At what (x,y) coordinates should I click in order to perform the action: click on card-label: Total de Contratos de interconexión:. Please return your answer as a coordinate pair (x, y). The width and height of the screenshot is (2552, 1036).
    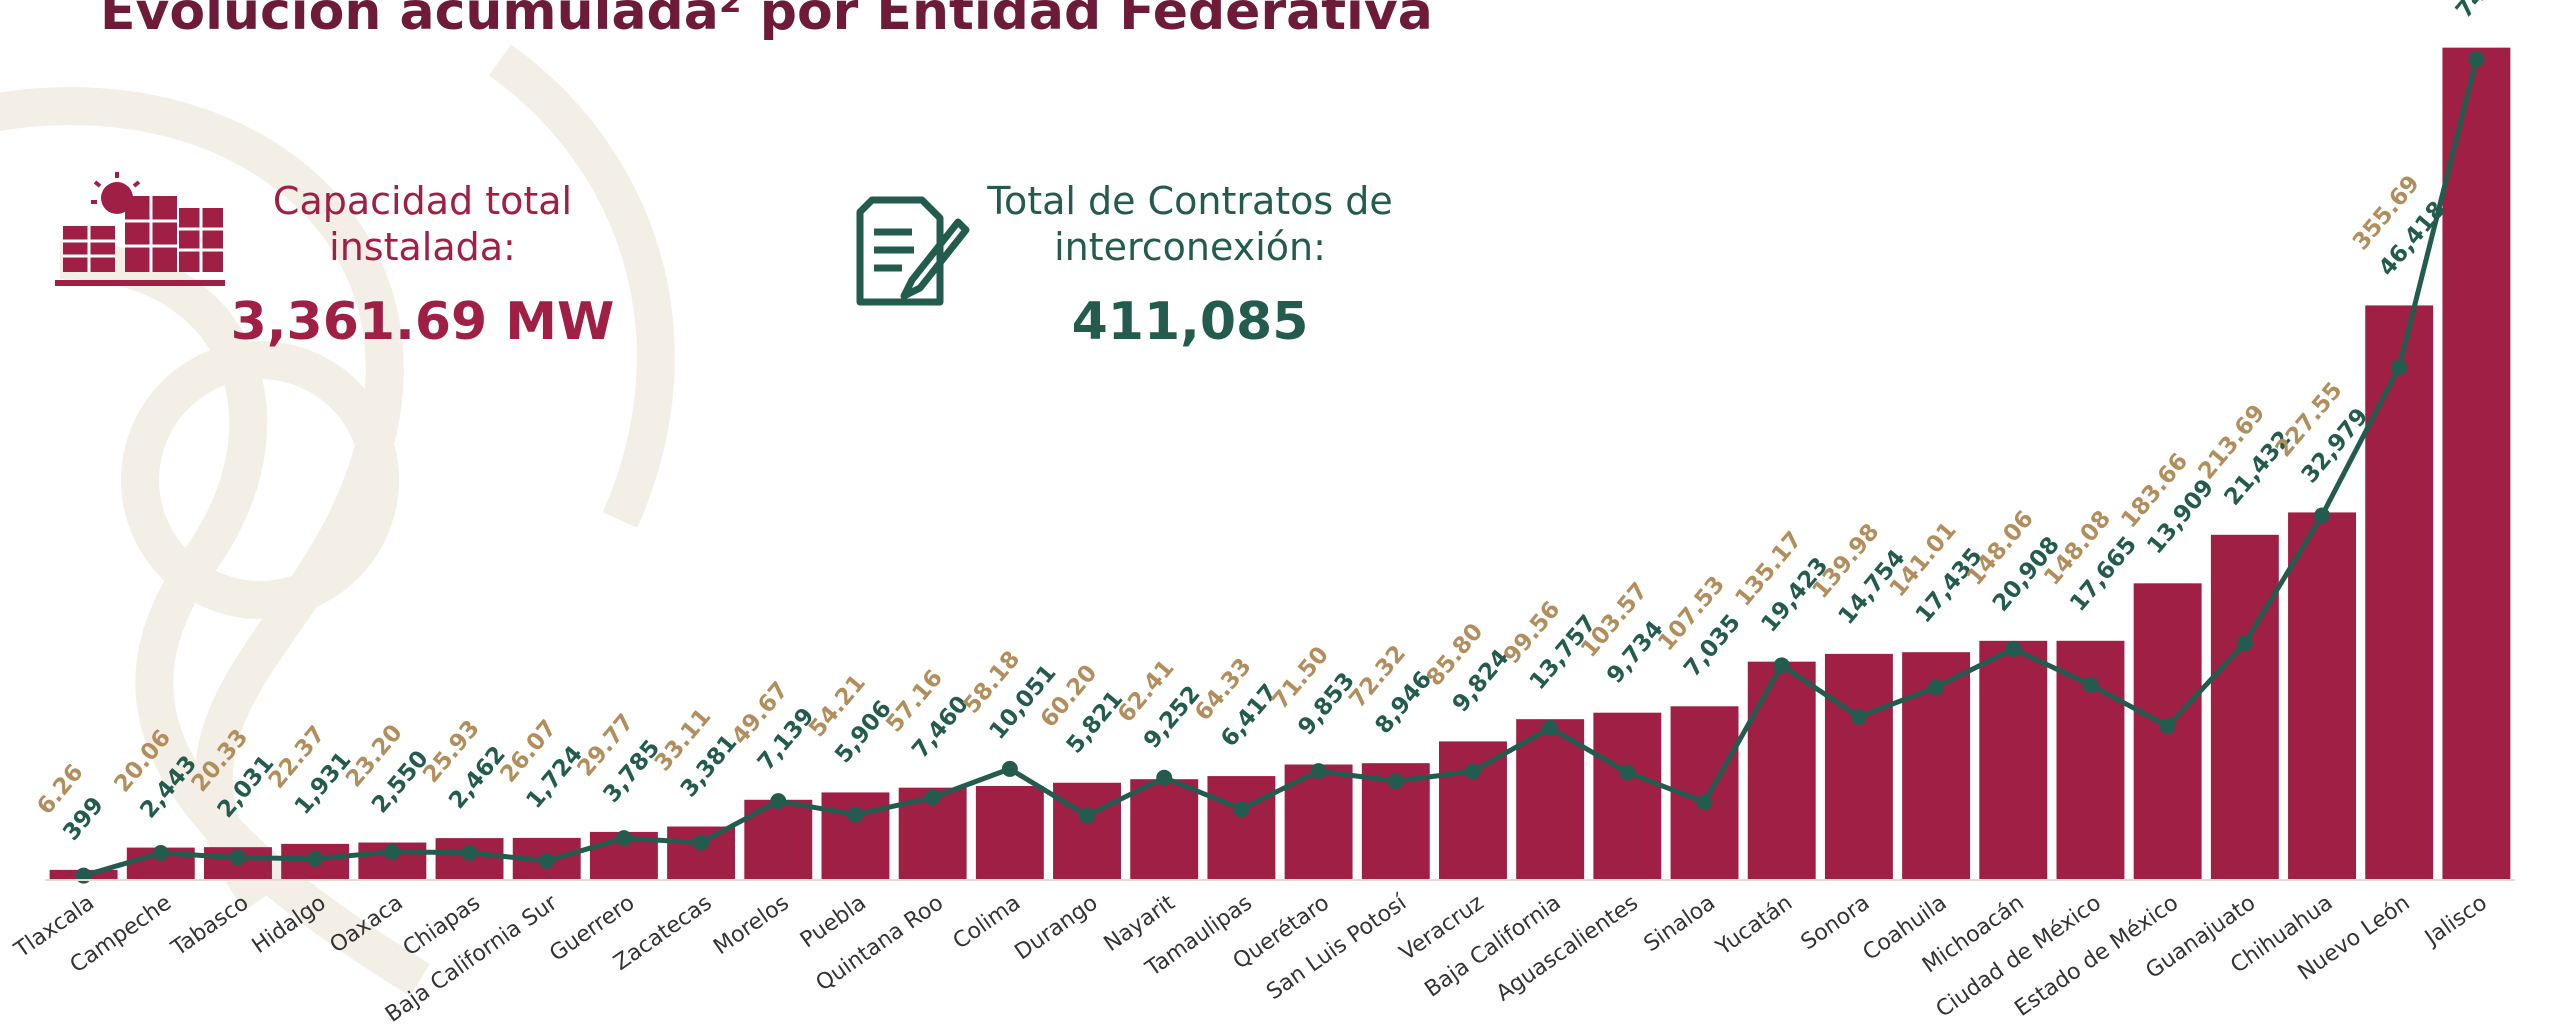
    Looking at the image, I should click on (1190, 224).